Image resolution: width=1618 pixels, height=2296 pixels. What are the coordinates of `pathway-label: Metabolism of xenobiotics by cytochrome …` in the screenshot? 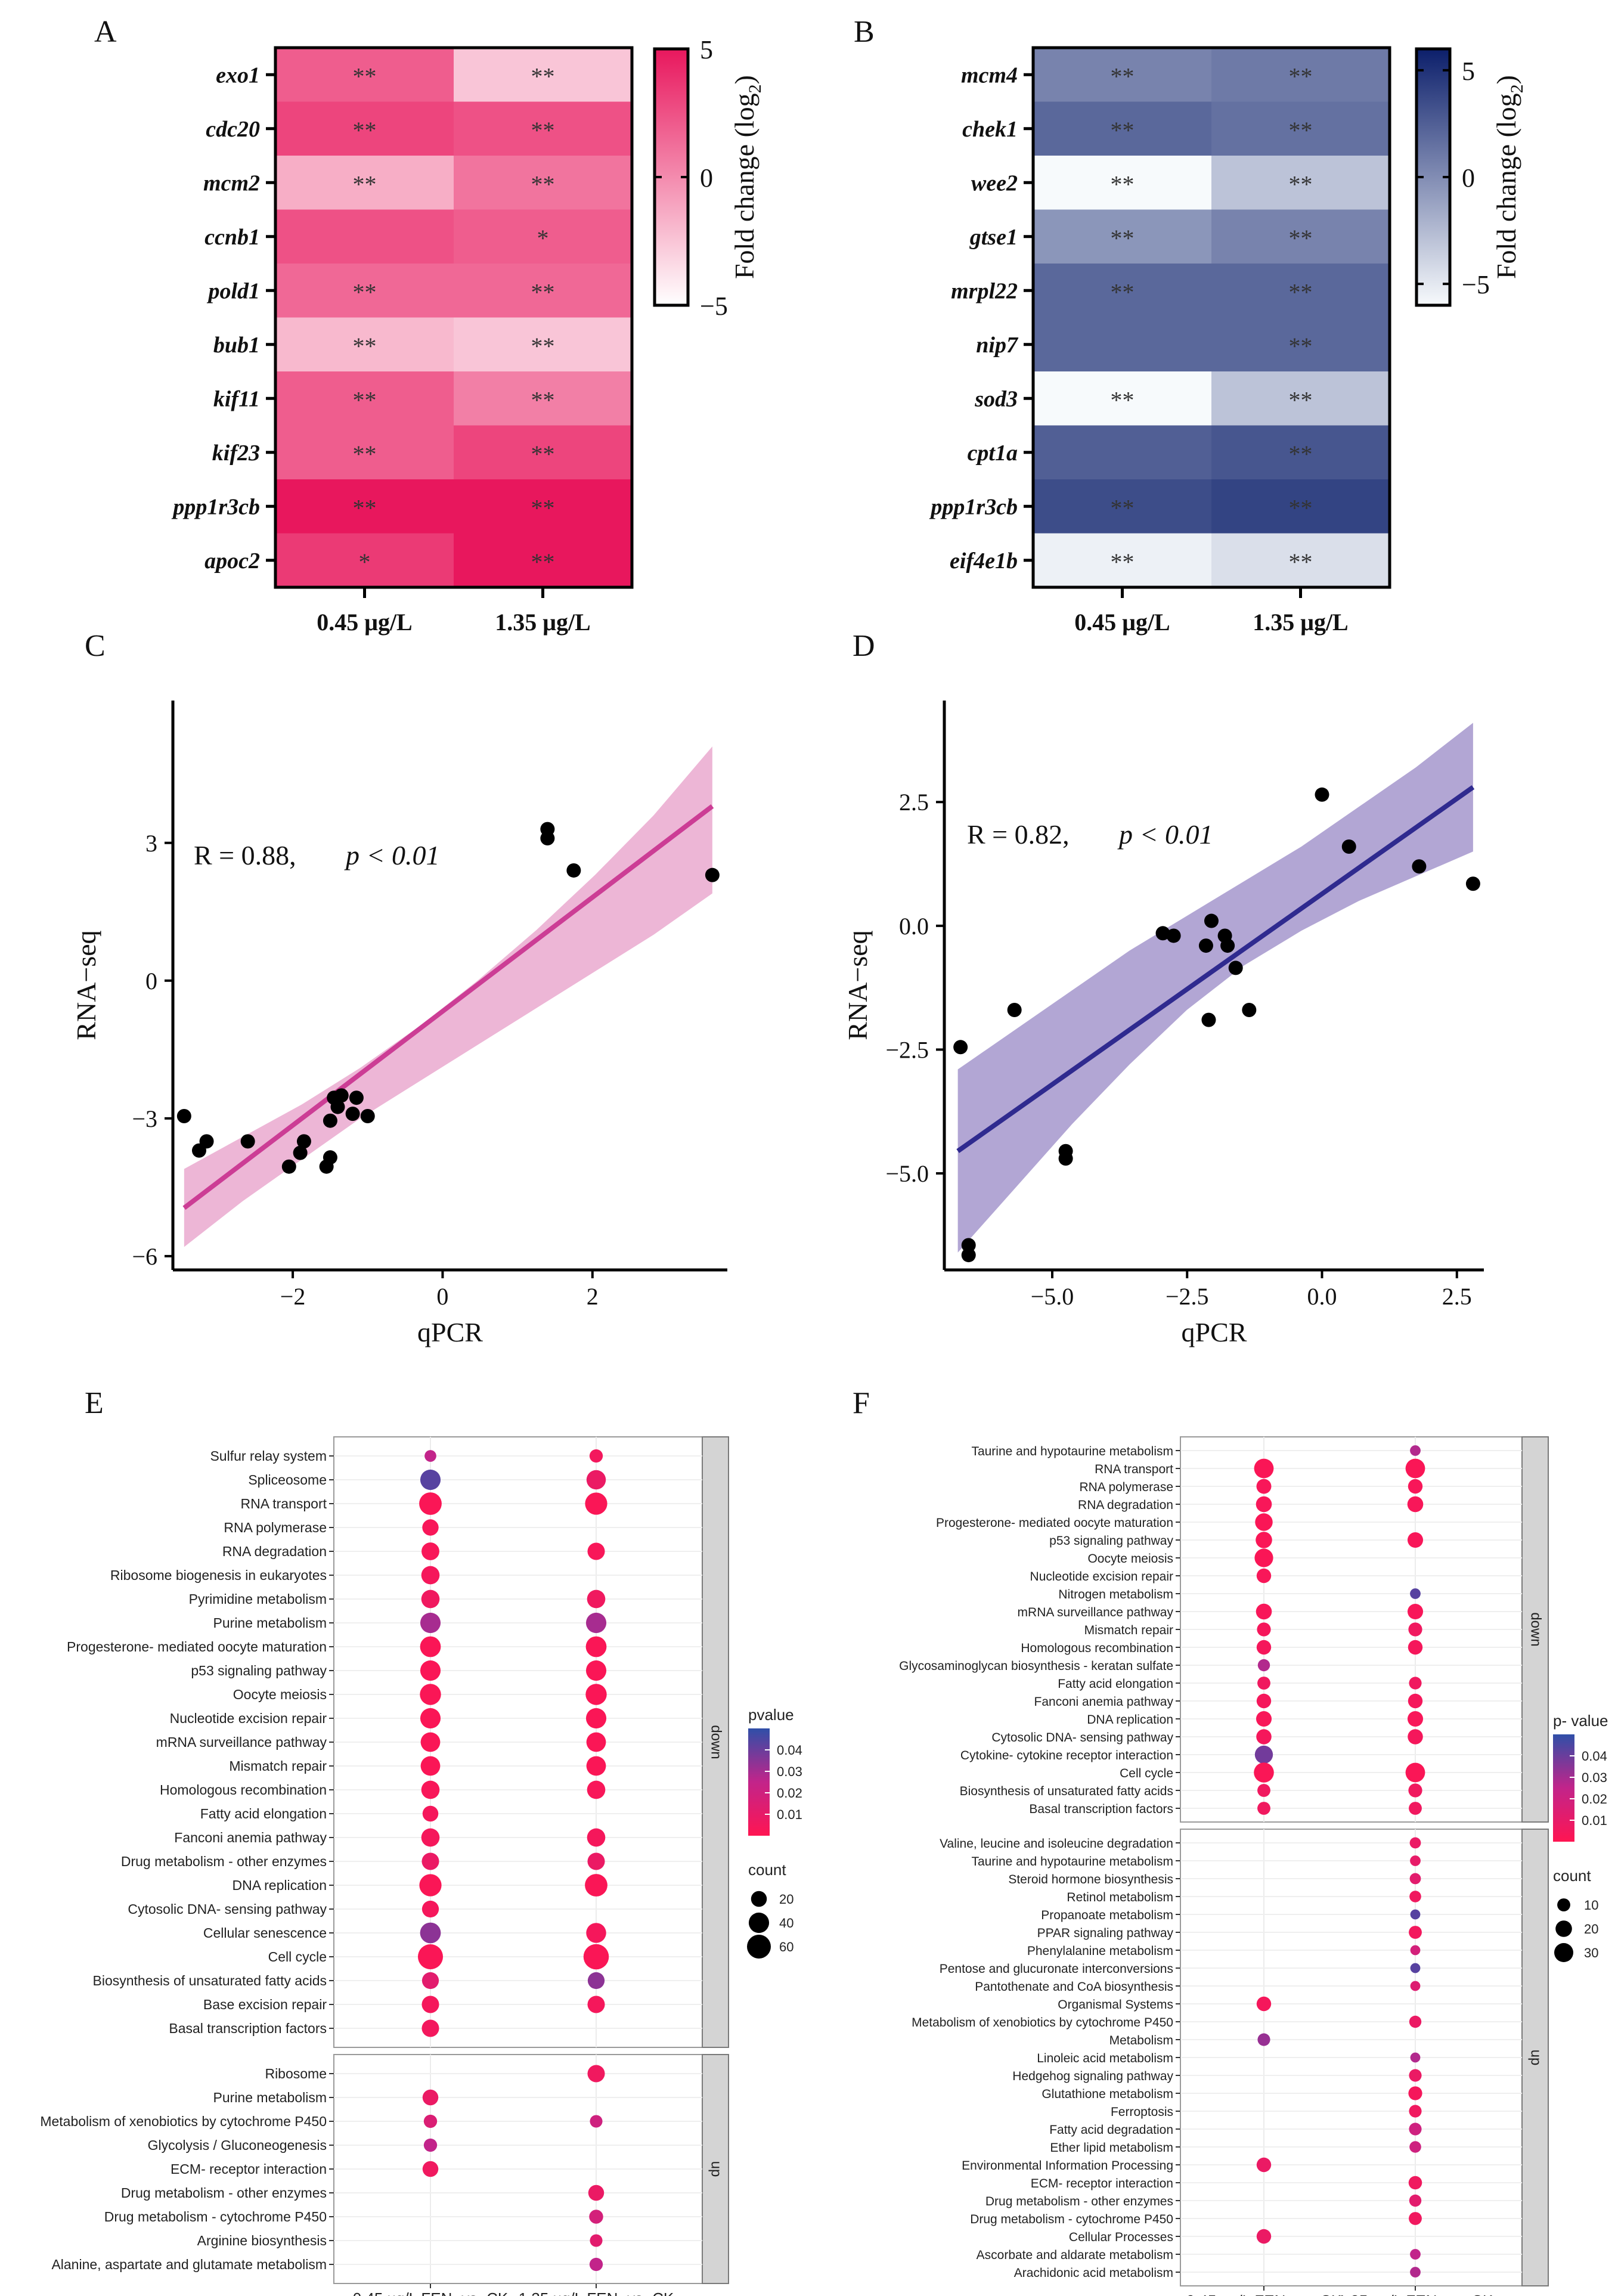 It's located at (183, 2121).